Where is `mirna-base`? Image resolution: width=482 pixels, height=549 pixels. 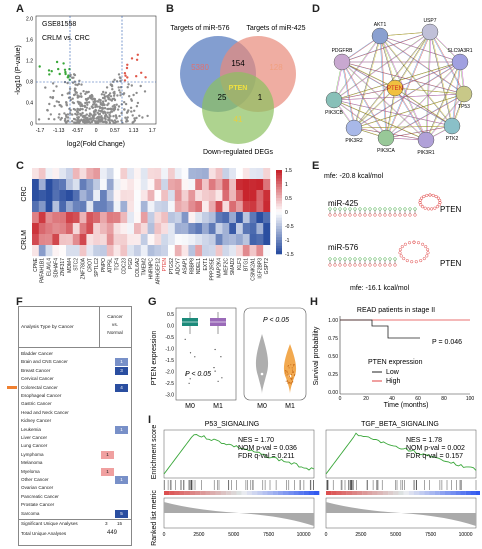
mirna-base is located at coordinates (345, 259).